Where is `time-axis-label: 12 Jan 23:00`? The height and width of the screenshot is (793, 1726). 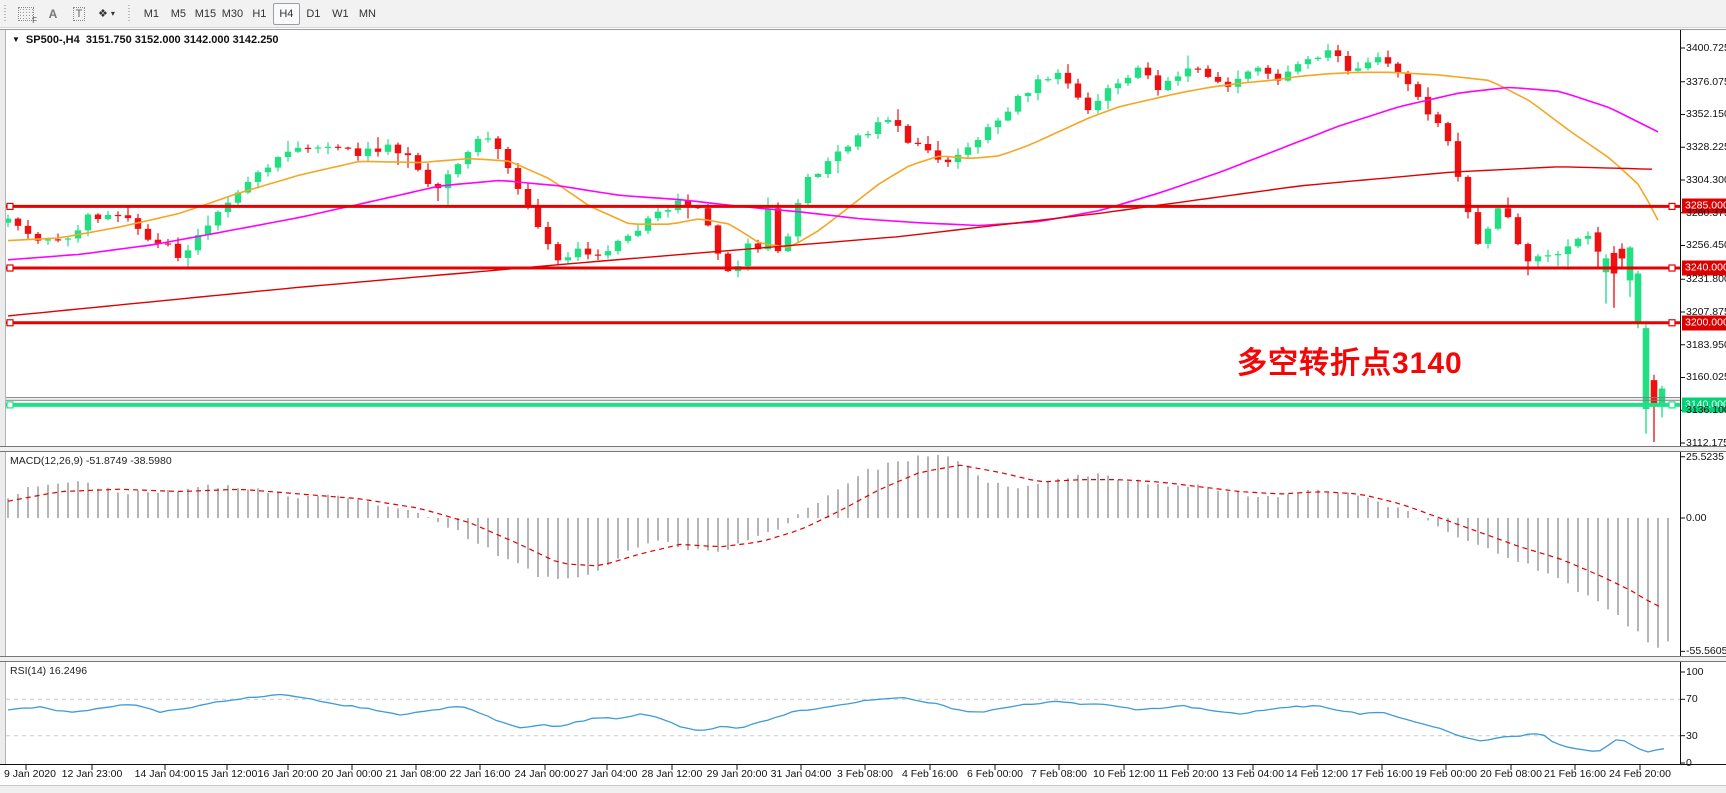
time-axis-label: 12 Jan 23:00 is located at coordinates (92, 774).